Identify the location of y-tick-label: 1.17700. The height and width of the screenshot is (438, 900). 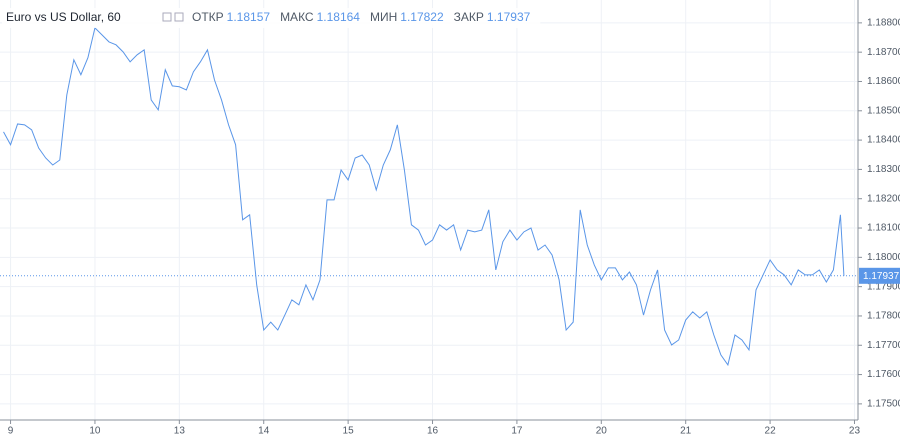
(883, 345).